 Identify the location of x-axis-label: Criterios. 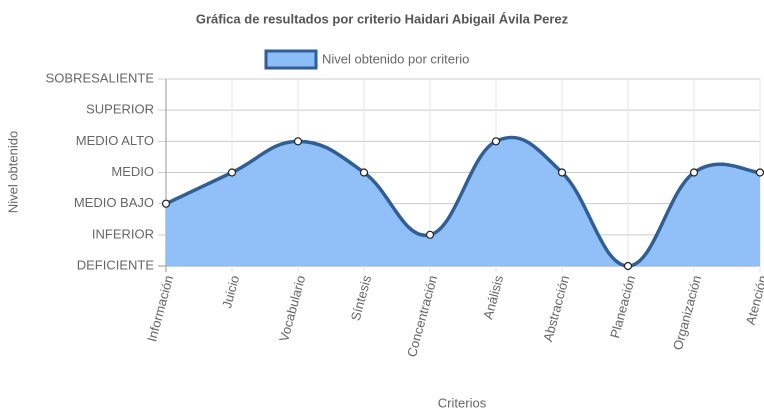
(462, 402).